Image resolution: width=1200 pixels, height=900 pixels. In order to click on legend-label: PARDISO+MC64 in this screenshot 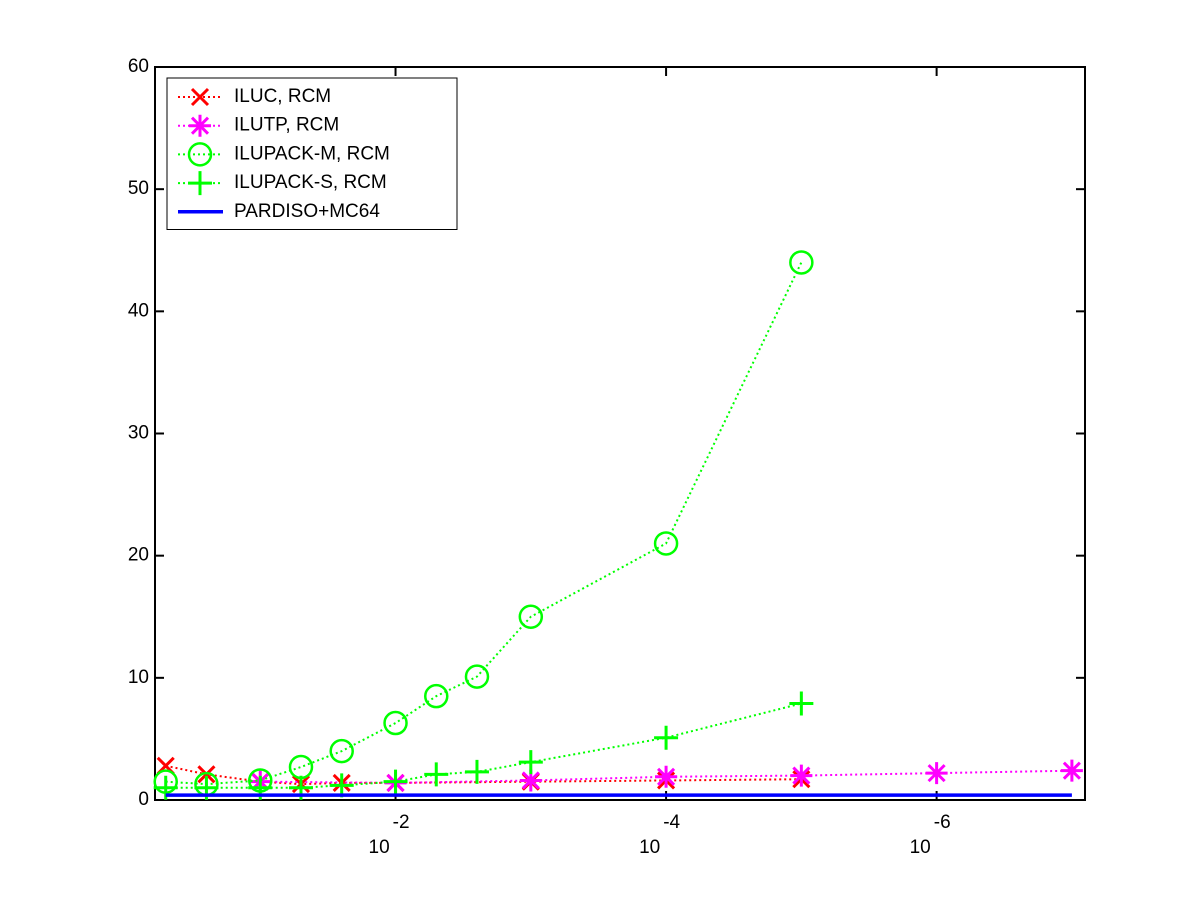, I will do `click(307, 211)`.